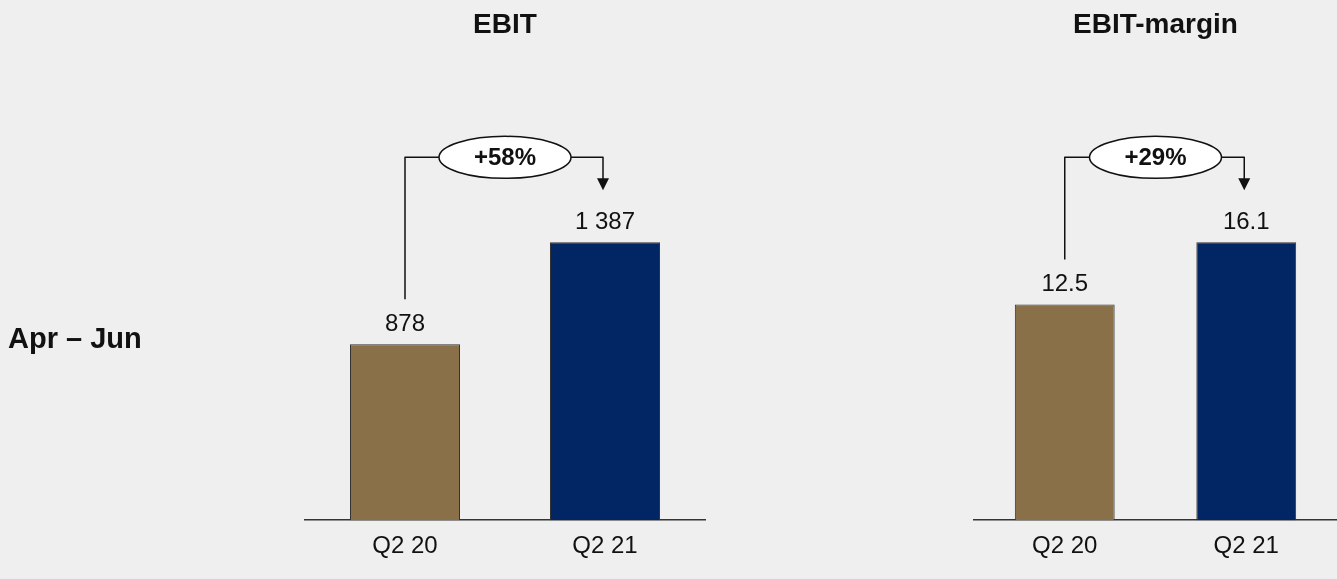  Describe the element at coordinates (405, 322) in the screenshot. I see `data-label: 878` at that location.